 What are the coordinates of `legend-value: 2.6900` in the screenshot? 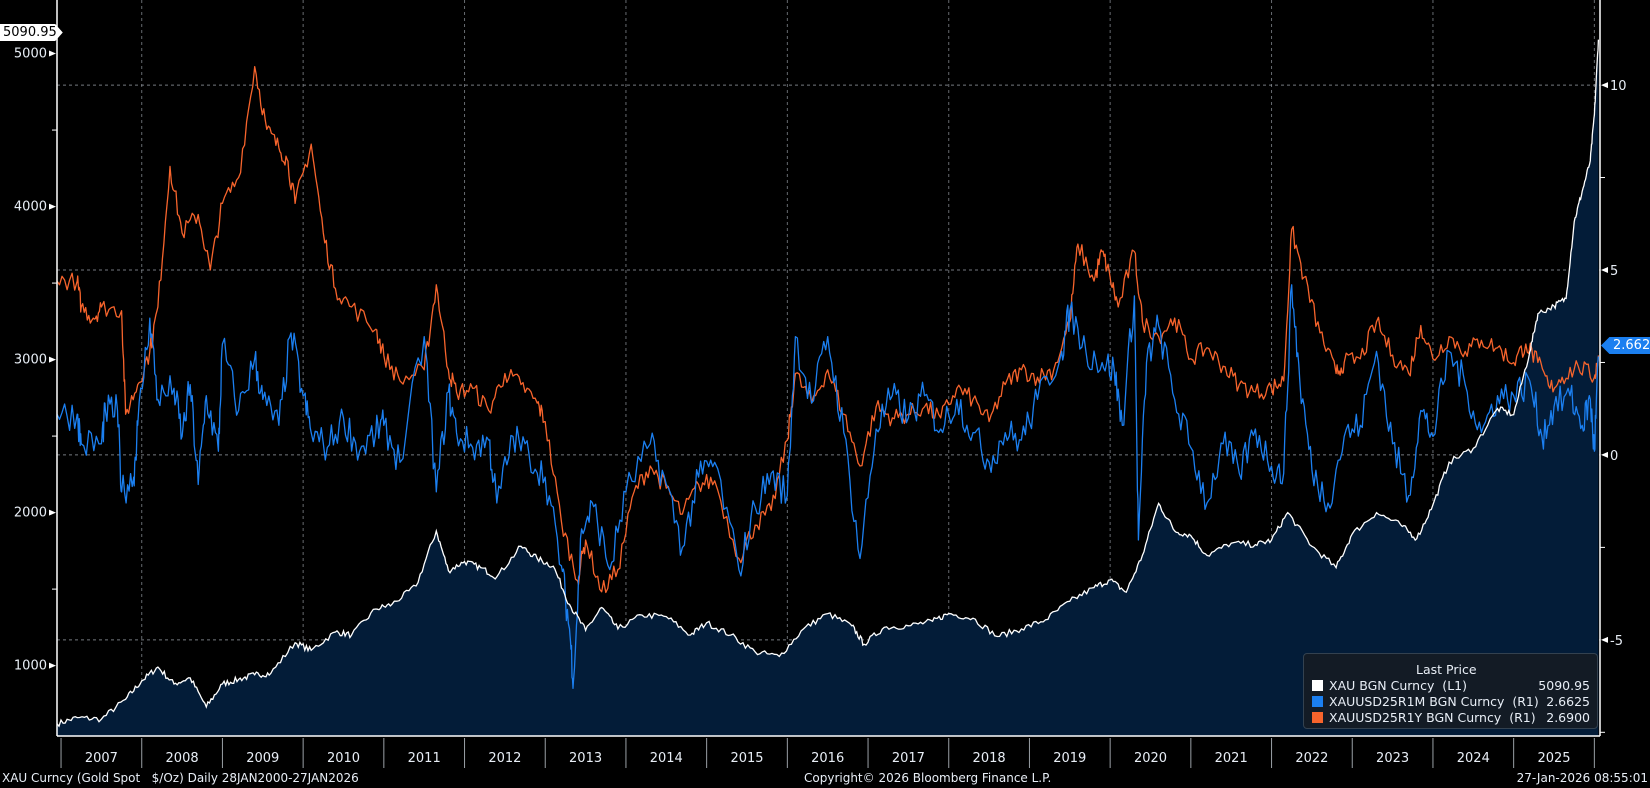 It's located at (1568, 717).